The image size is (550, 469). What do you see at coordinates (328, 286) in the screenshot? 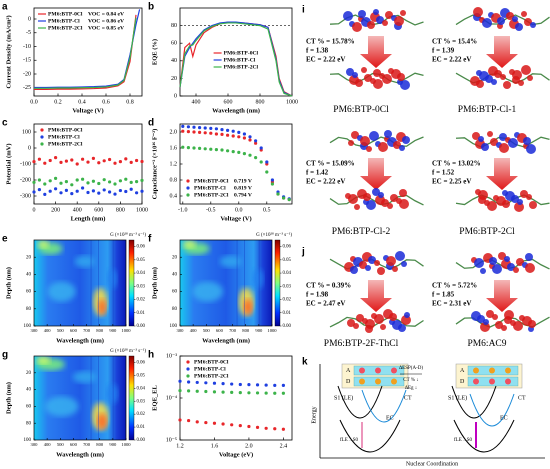
I see `ct-percent: CT % = 0.39%` at bounding box center [328, 286].